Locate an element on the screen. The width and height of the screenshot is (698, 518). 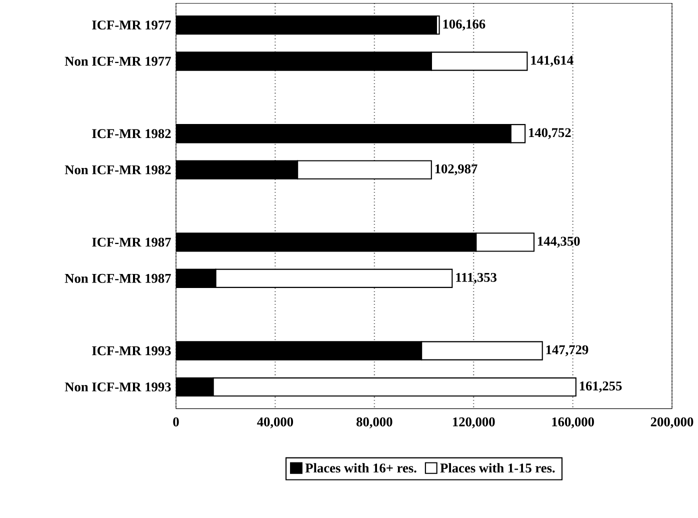
x-tick-label: 120,000 is located at coordinates (474, 422).